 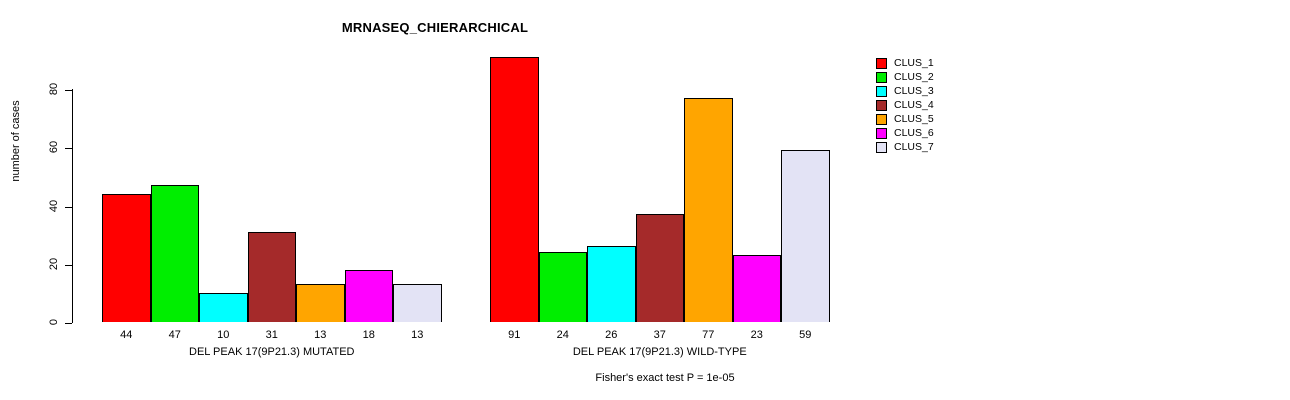 I want to click on legend-item: CLUS_1, so click(x=905, y=63).